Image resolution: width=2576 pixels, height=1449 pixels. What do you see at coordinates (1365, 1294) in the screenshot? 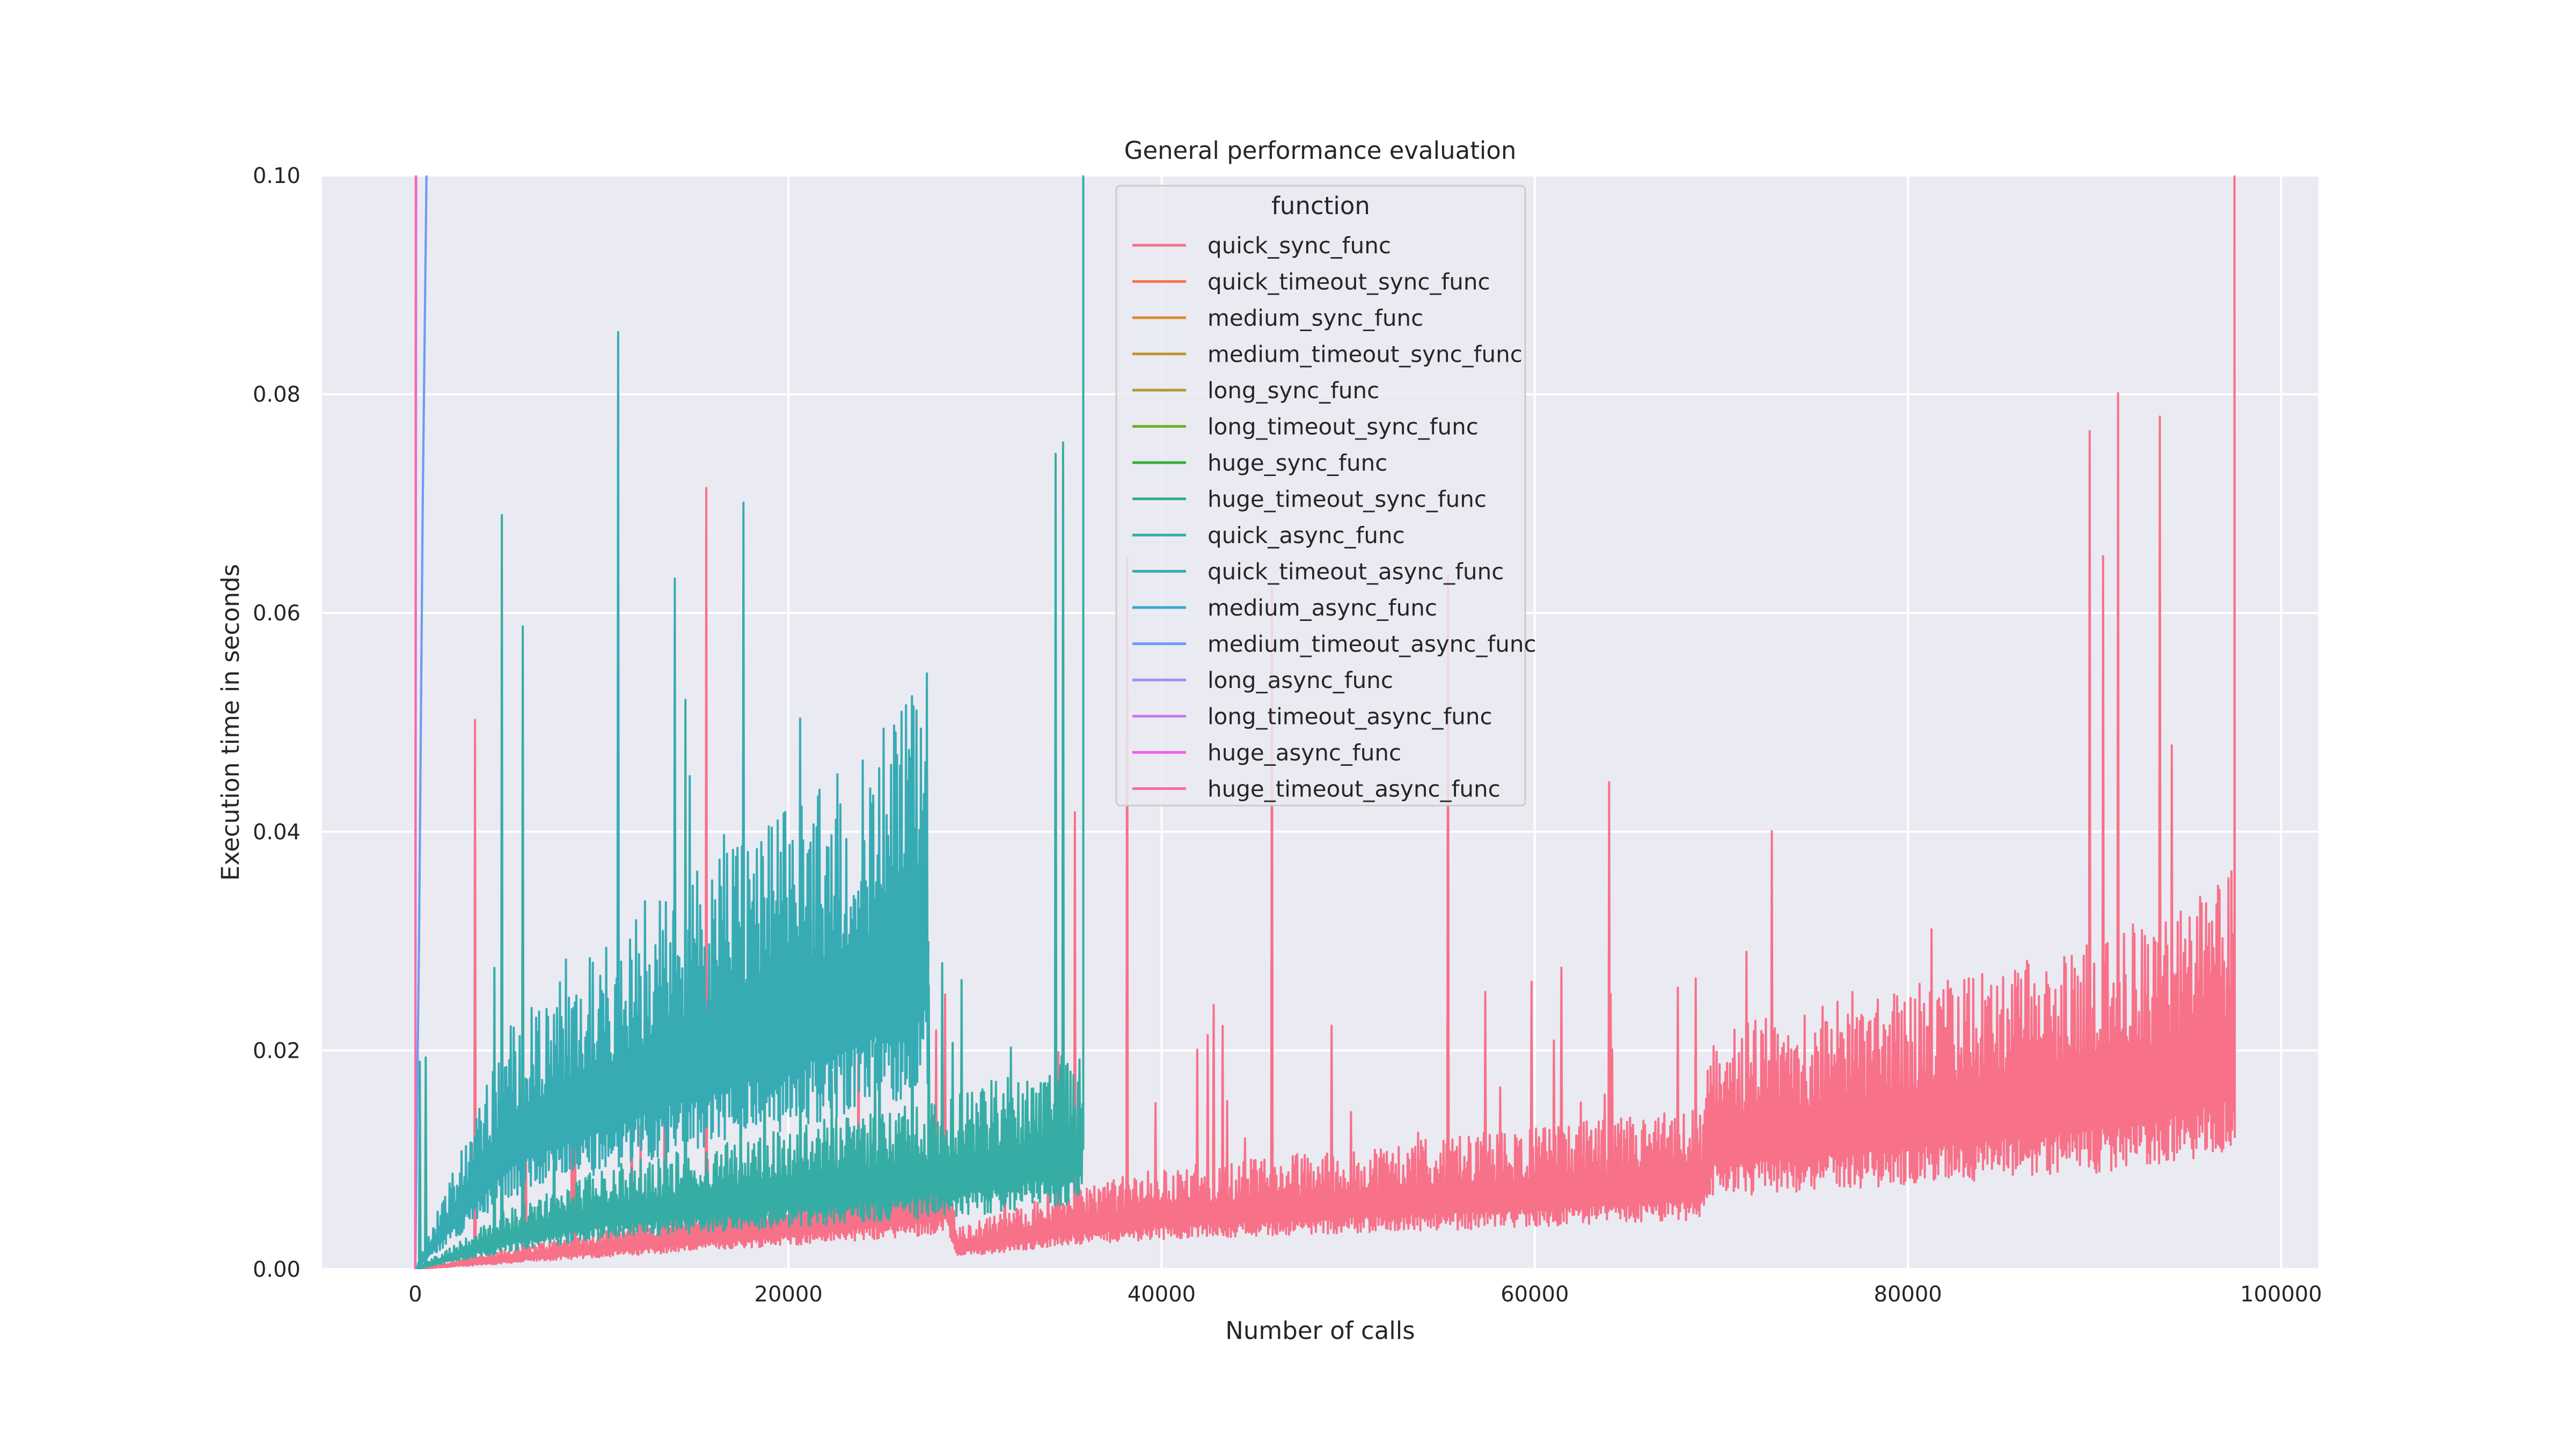
I see `x-tick-labels: 0 20000 40000 60000 80000 100000` at bounding box center [1365, 1294].